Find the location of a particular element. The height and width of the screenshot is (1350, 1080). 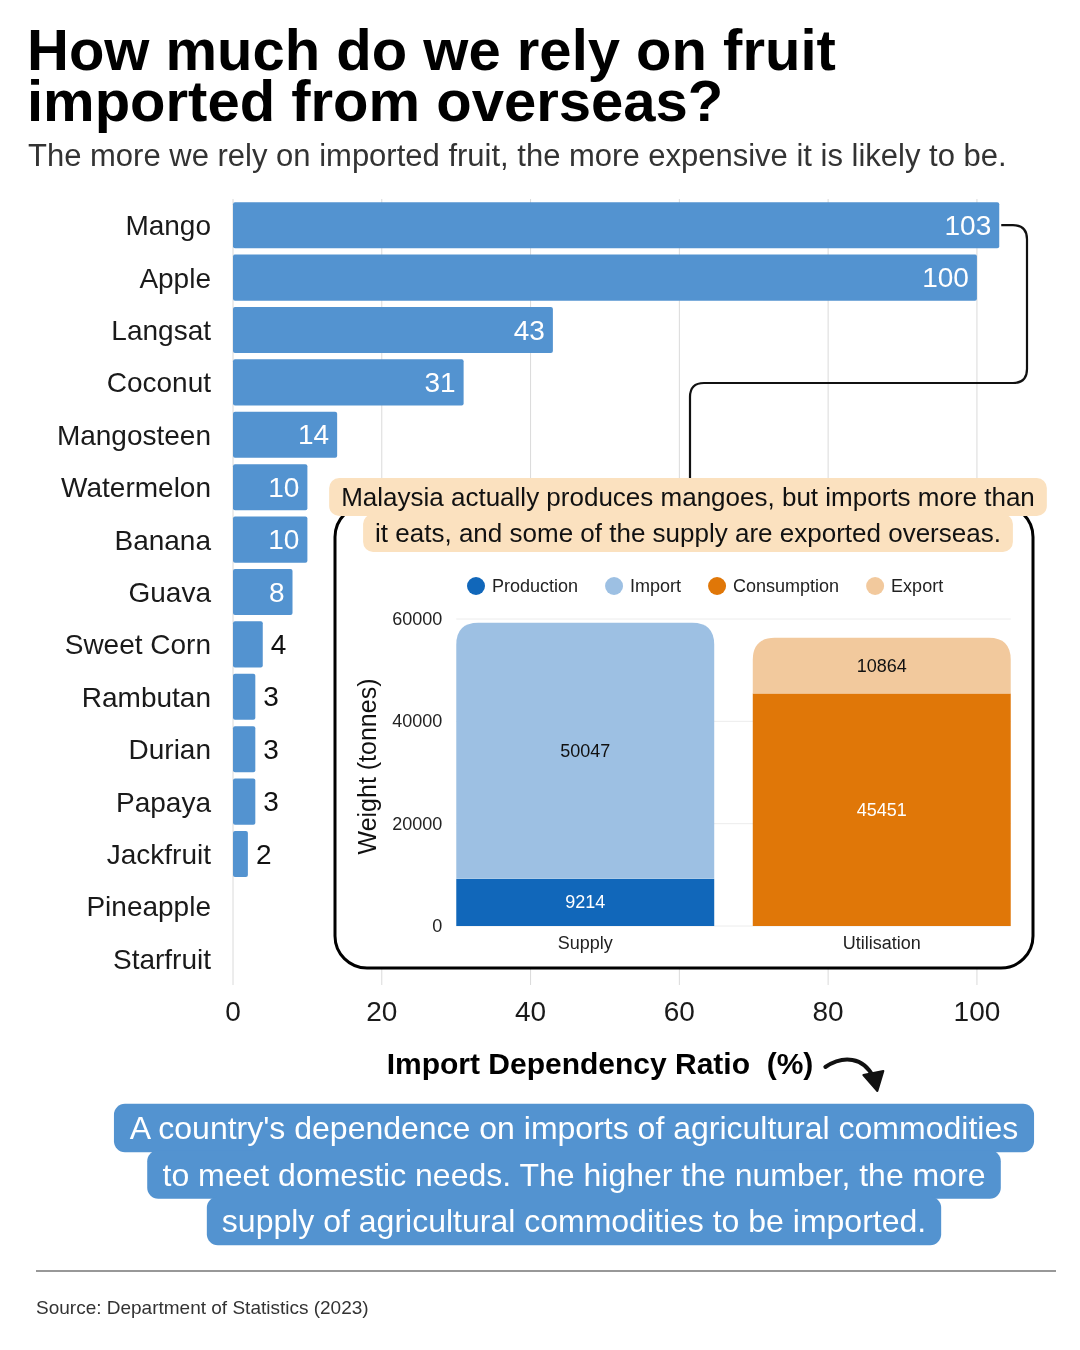

y-tick-label: Rambutan is located at coordinates (146, 697).